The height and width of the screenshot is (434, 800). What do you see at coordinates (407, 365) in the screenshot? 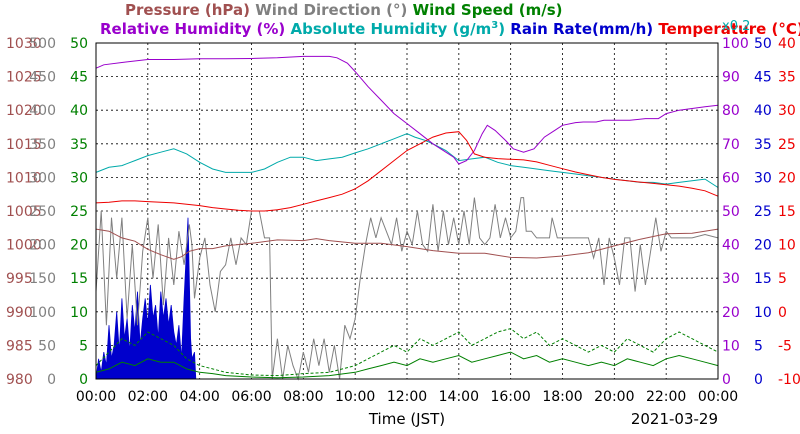
I see `series-wind-speed-avg` at bounding box center [407, 365].